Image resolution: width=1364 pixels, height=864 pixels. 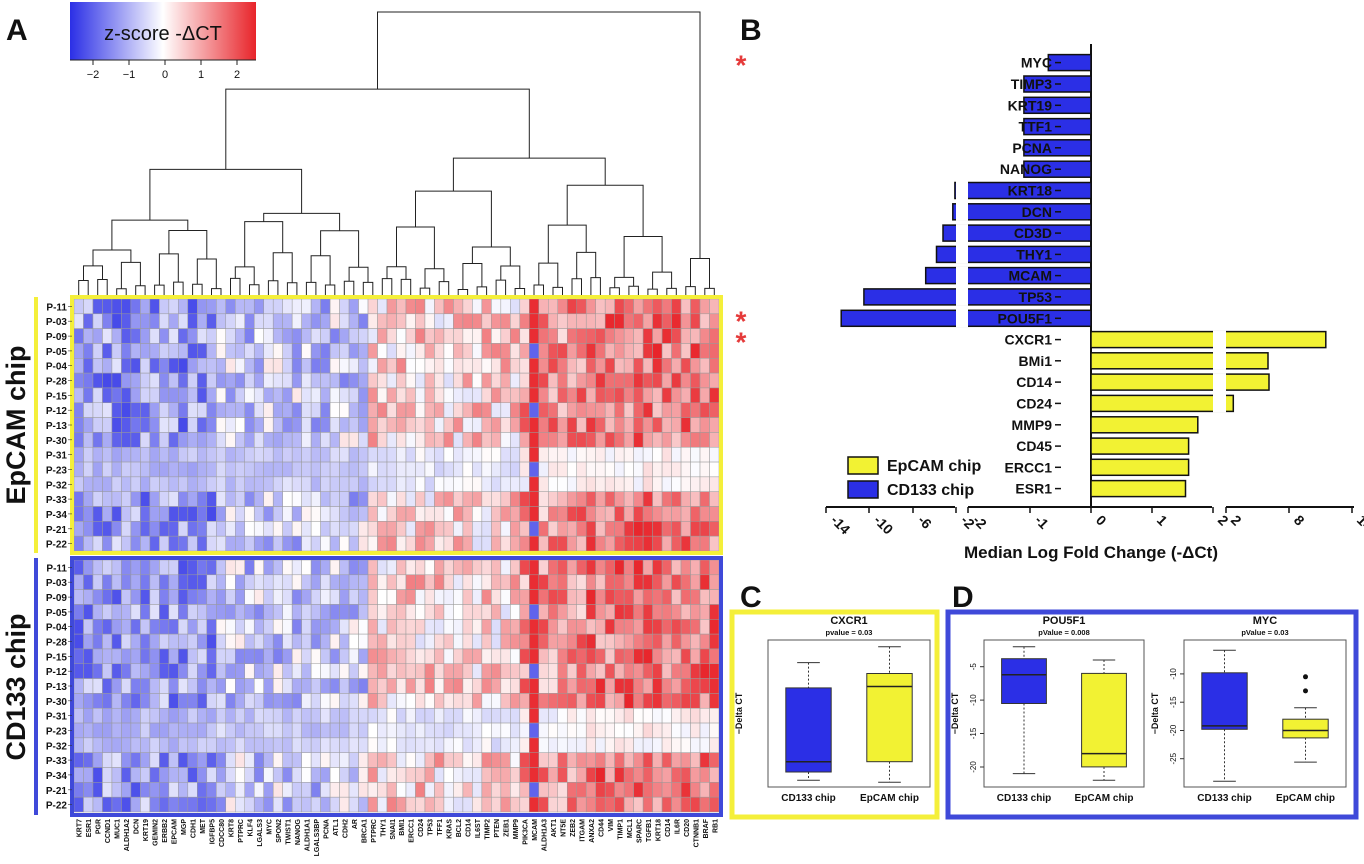 What do you see at coordinates (863, 465) in the screenshot?
I see `legend-swatch` at bounding box center [863, 465].